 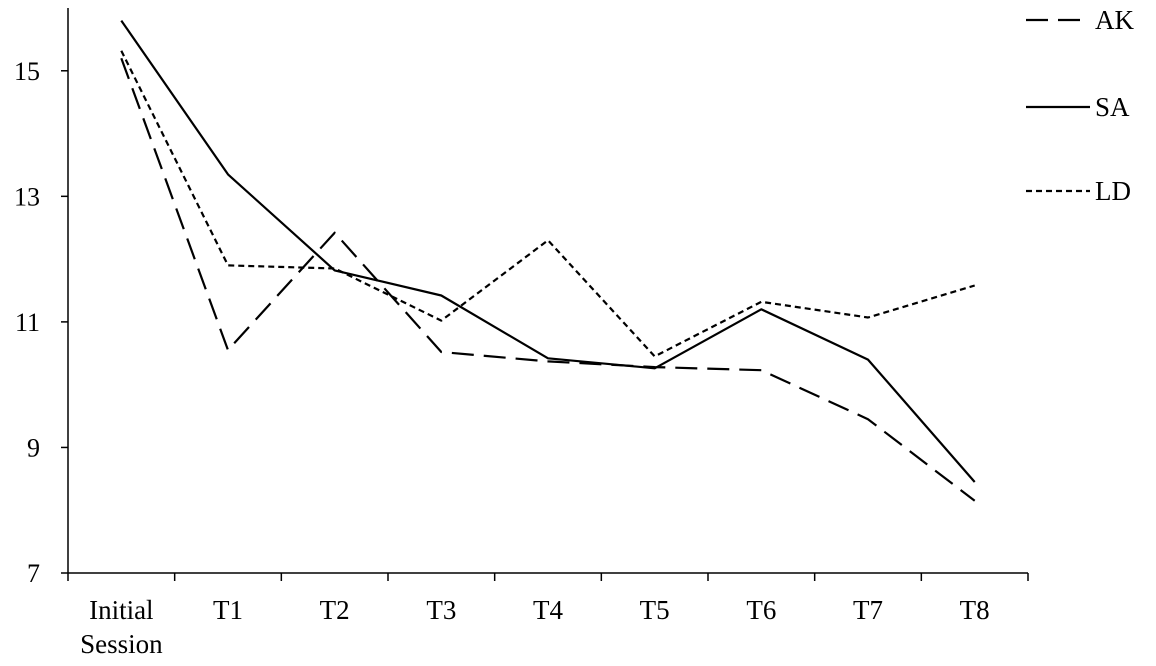 I want to click on x-tick-label: T4, so click(x=548, y=610).